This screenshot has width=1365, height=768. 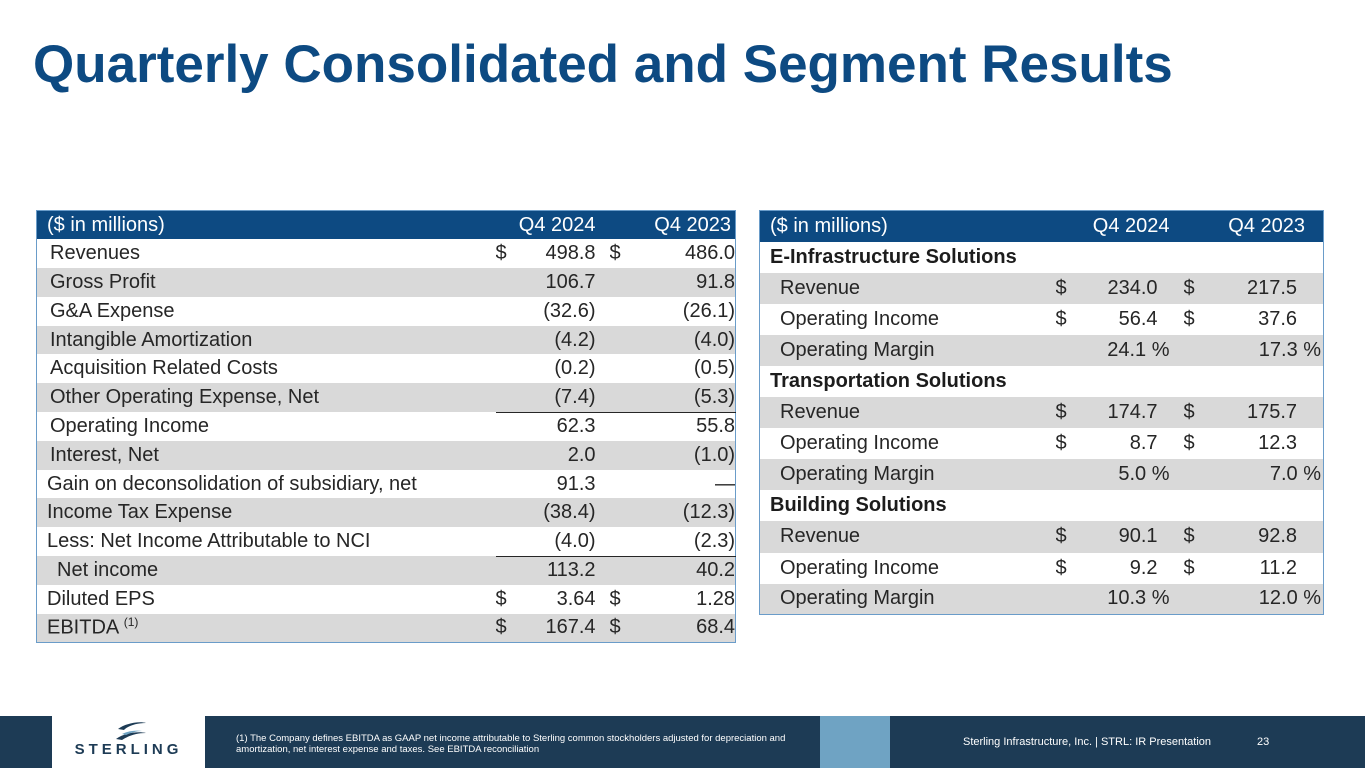 I want to click on value-q4-2024: (4.0), so click(x=575, y=540).